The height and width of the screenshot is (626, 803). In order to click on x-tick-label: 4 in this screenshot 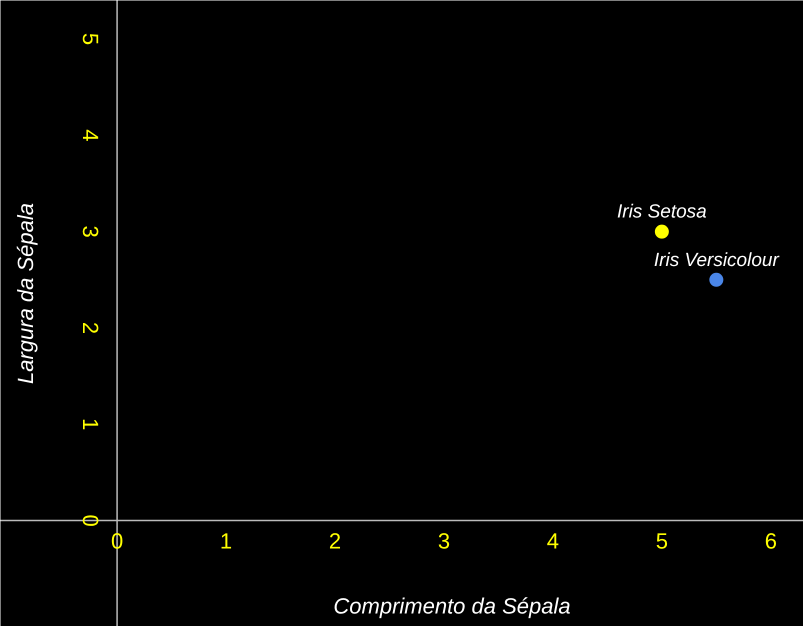, I will do `click(553, 541)`.